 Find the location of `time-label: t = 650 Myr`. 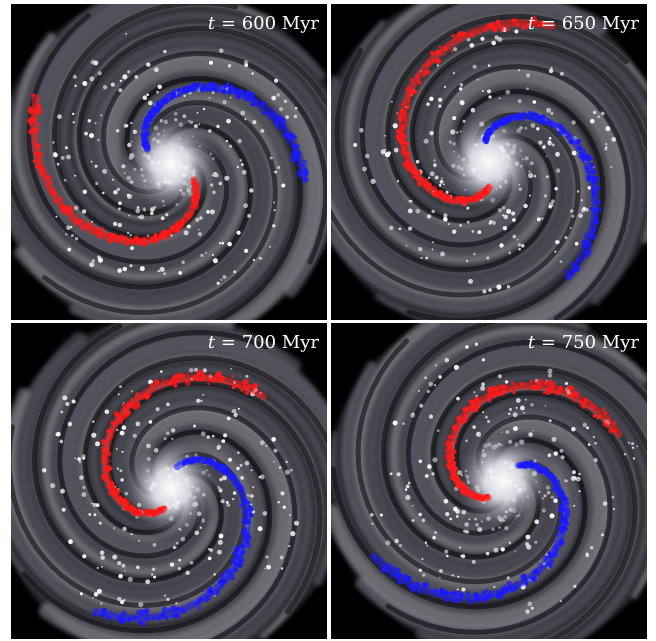

time-label: t = 650 Myr is located at coordinates (583, 23).